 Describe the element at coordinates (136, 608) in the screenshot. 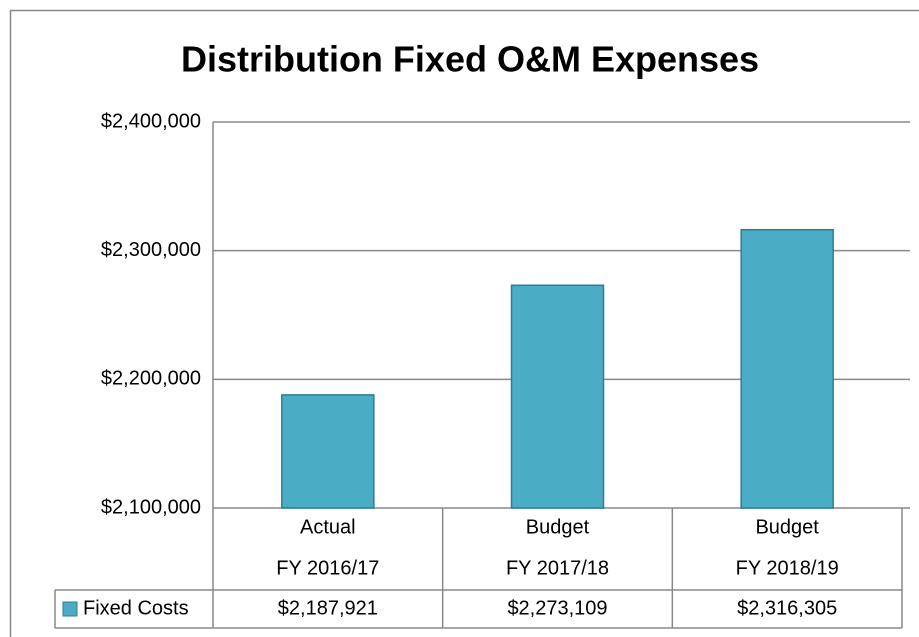

I see `legend-label: Fixed Costs` at that location.